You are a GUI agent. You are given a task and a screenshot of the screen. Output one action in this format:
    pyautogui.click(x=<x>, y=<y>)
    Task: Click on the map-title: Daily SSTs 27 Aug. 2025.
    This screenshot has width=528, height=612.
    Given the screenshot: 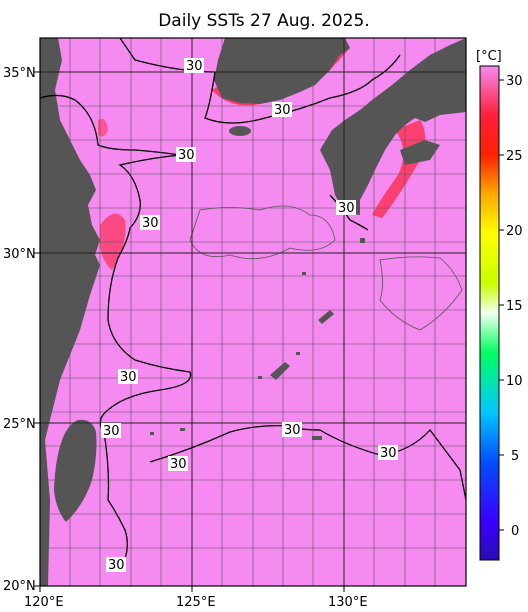 What is the action you would take?
    pyautogui.click(x=264, y=21)
    